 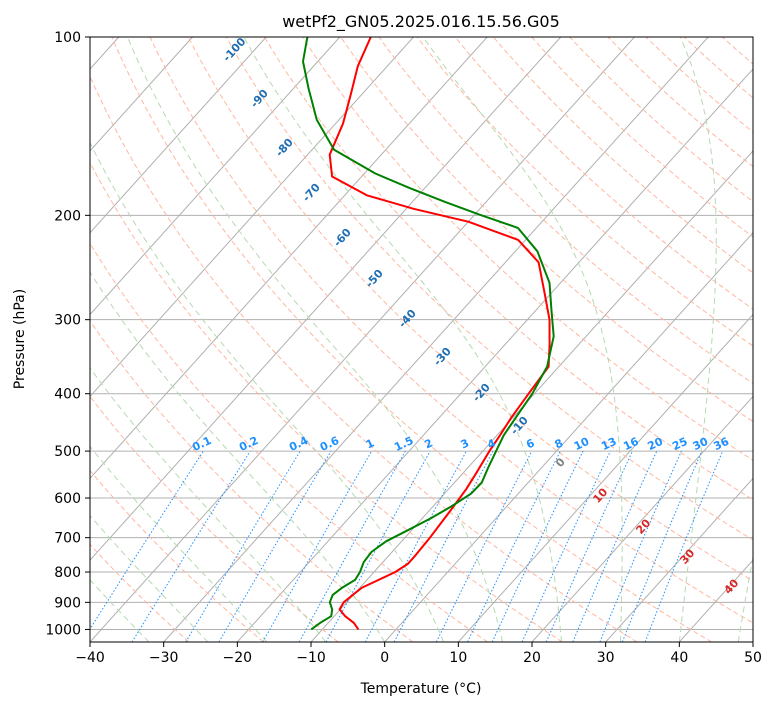 What do you see at coordinates (311, 658) in the screenshot?
I see `x-tick-label: −10` at bounding box center [311, 658].